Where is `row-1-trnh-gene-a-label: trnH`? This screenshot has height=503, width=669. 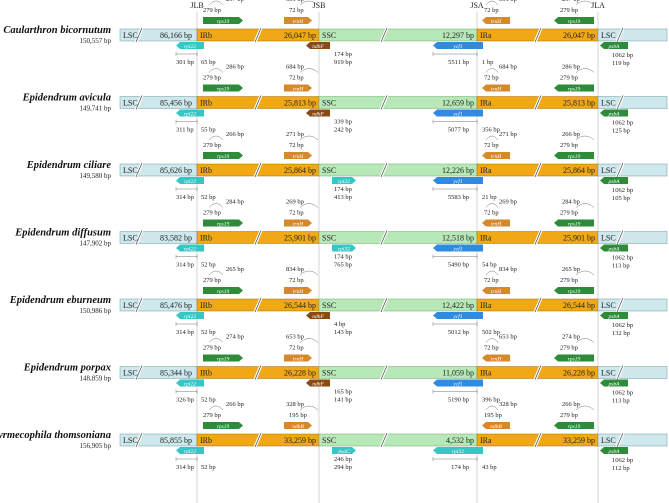
row-1-trnh-gene-a-label: trnH is located at coordinates (496, 22).